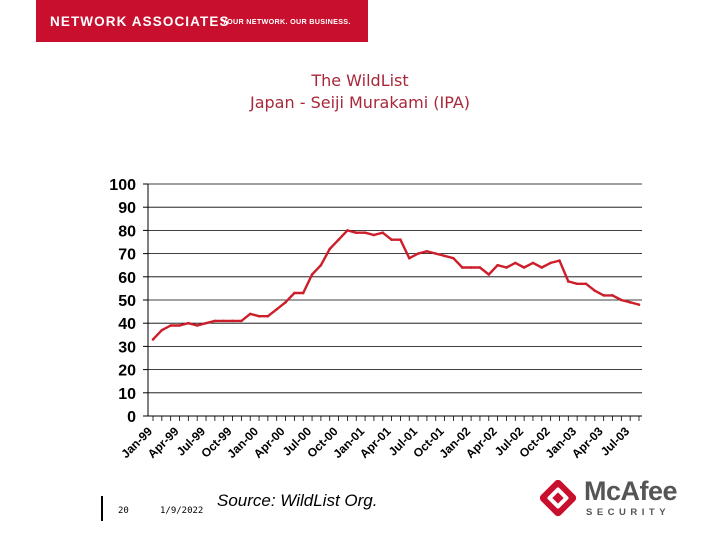  Describe the element at coordinates (286, 21) in the screenshot. I see `brand-tagline: YOUR NETWORK. OUR BUSINESS.` at that location.